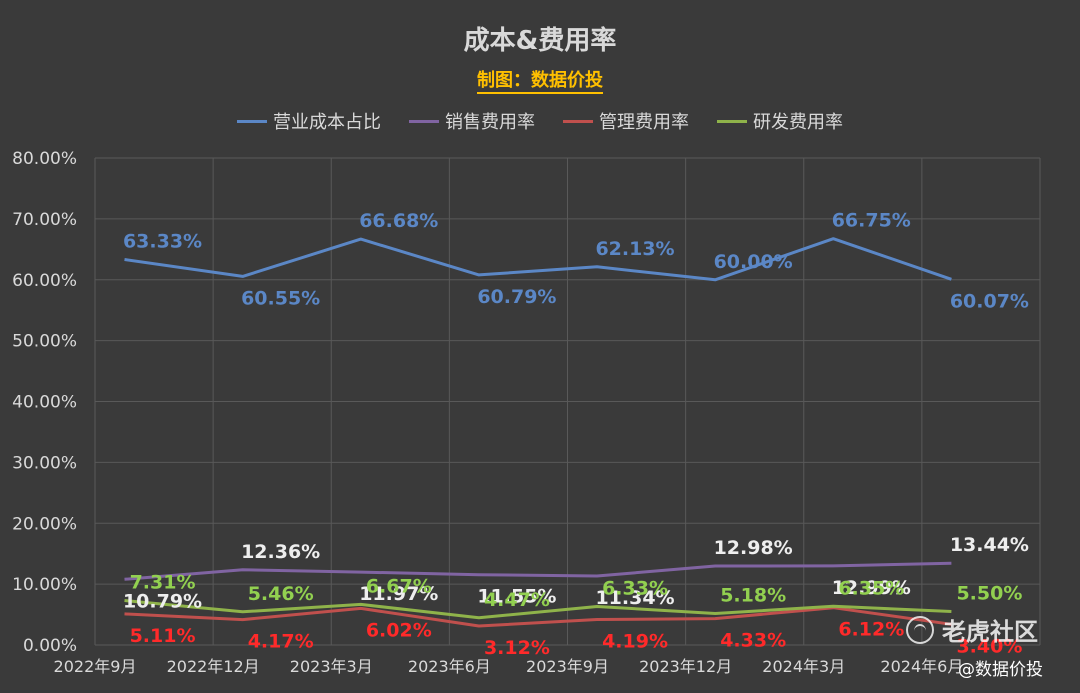  What do you see at coordinates (95, 666) in the screenshot?
I see `x-tick-label: 2022年9月` at bounding box center [95, 666].